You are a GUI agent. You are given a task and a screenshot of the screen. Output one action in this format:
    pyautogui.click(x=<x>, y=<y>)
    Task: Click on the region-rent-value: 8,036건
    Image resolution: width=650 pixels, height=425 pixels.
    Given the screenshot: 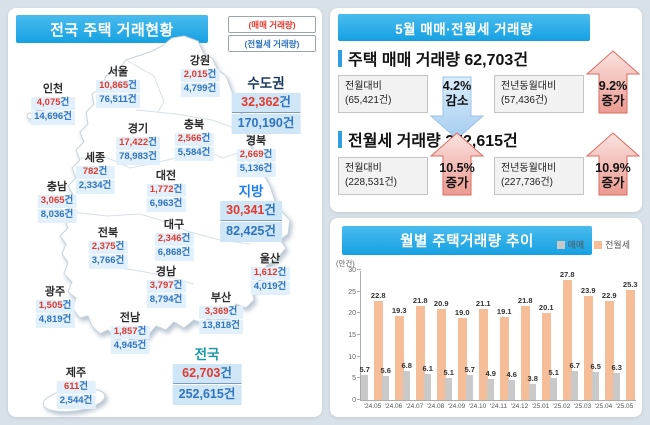 What is the action you would take?
    pyautogui.click(x=57, y=216)
    